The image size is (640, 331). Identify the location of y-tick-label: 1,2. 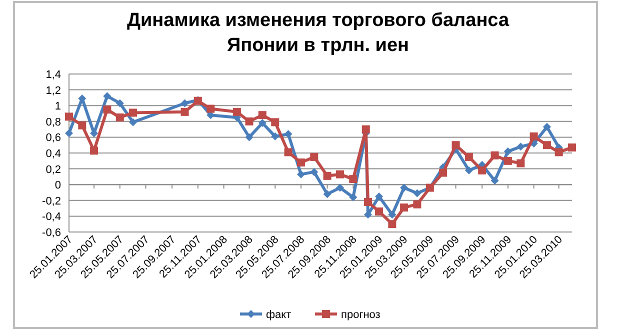
(53, 90).